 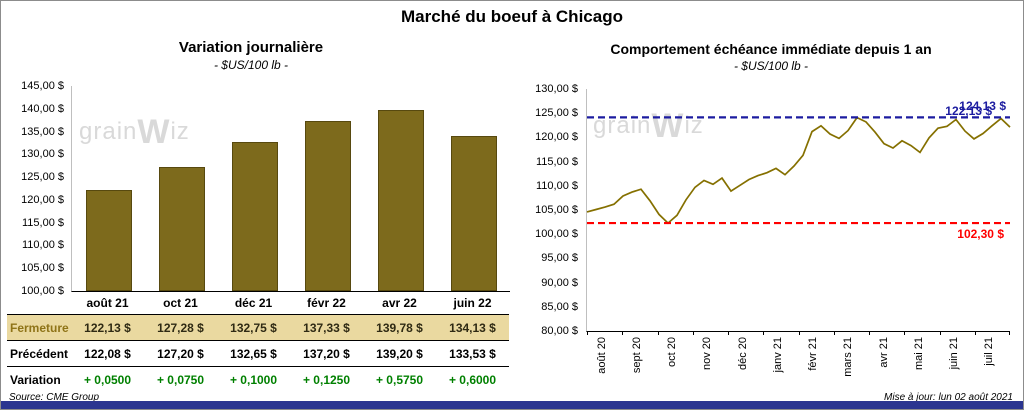 I want to click on line-y-axis-label: 90,00 $, so click(x=559, y=282).